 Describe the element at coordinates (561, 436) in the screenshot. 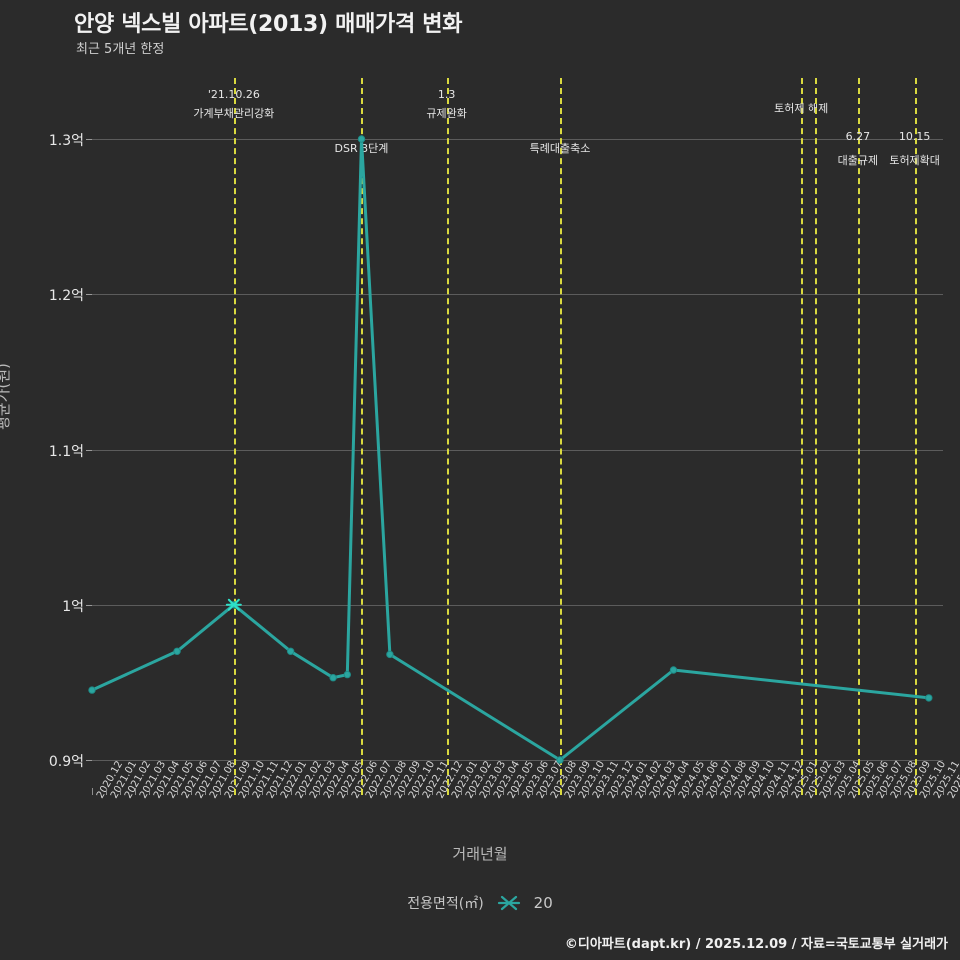

I see `event-line-event-special-loan-cut` at that location.